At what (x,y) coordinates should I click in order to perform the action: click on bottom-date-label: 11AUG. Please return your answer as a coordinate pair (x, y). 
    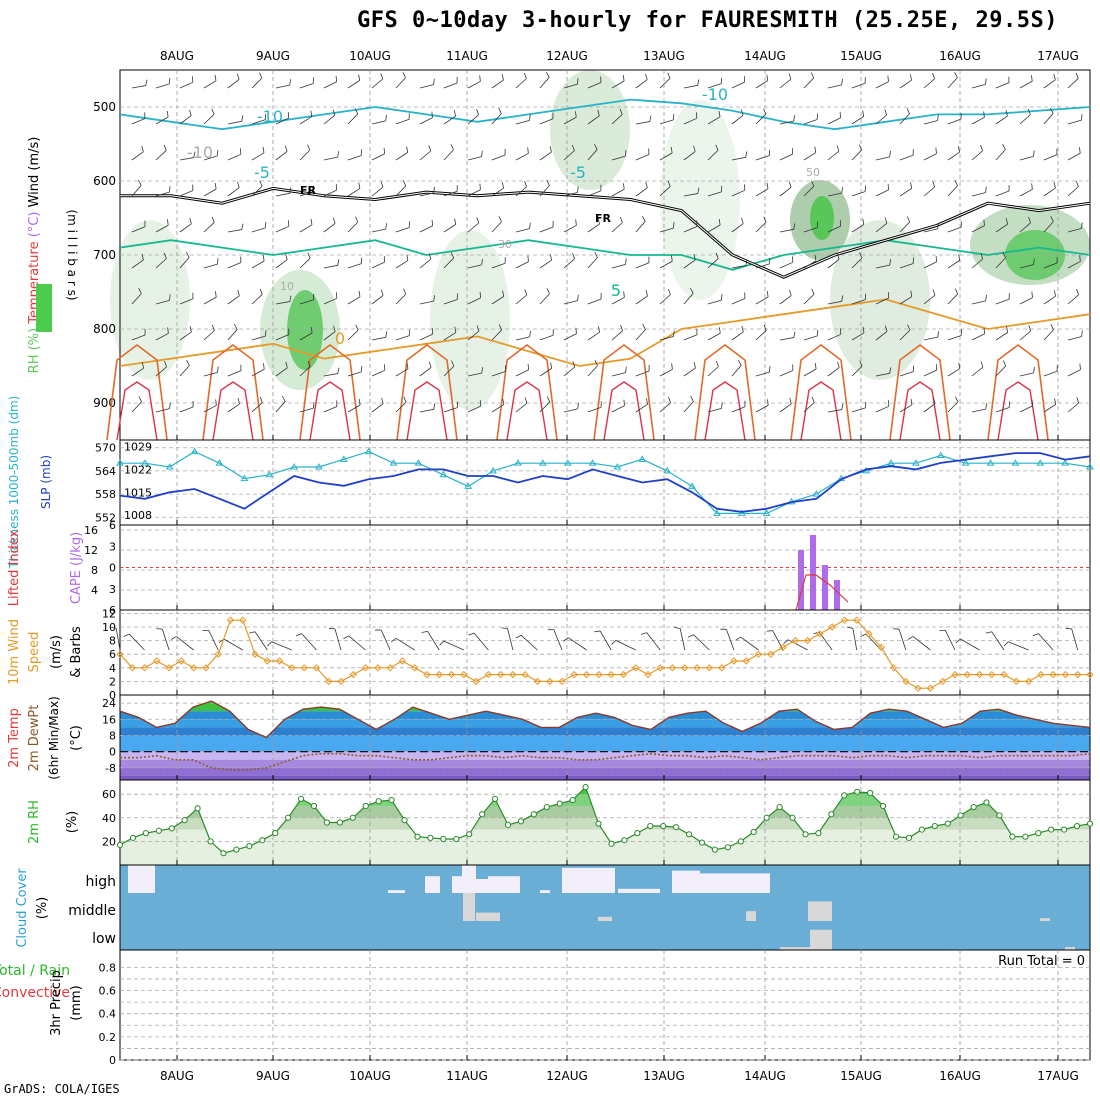
    Looking at the image, I should click on (467, 1076).